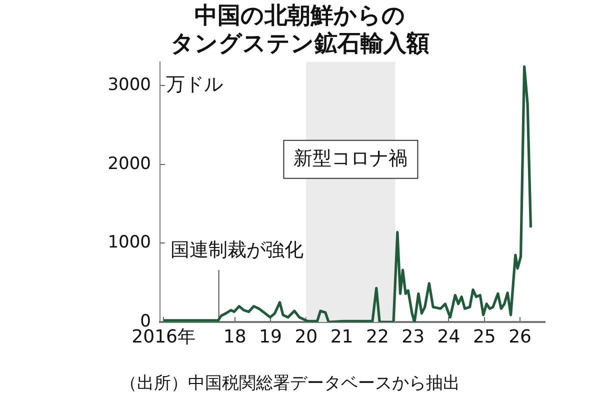 The height and width of the screenshot is (420, 600). Describe the element at coordinates (306, 337) in the screenshot. I see `x-tick-label: 20` at that location.